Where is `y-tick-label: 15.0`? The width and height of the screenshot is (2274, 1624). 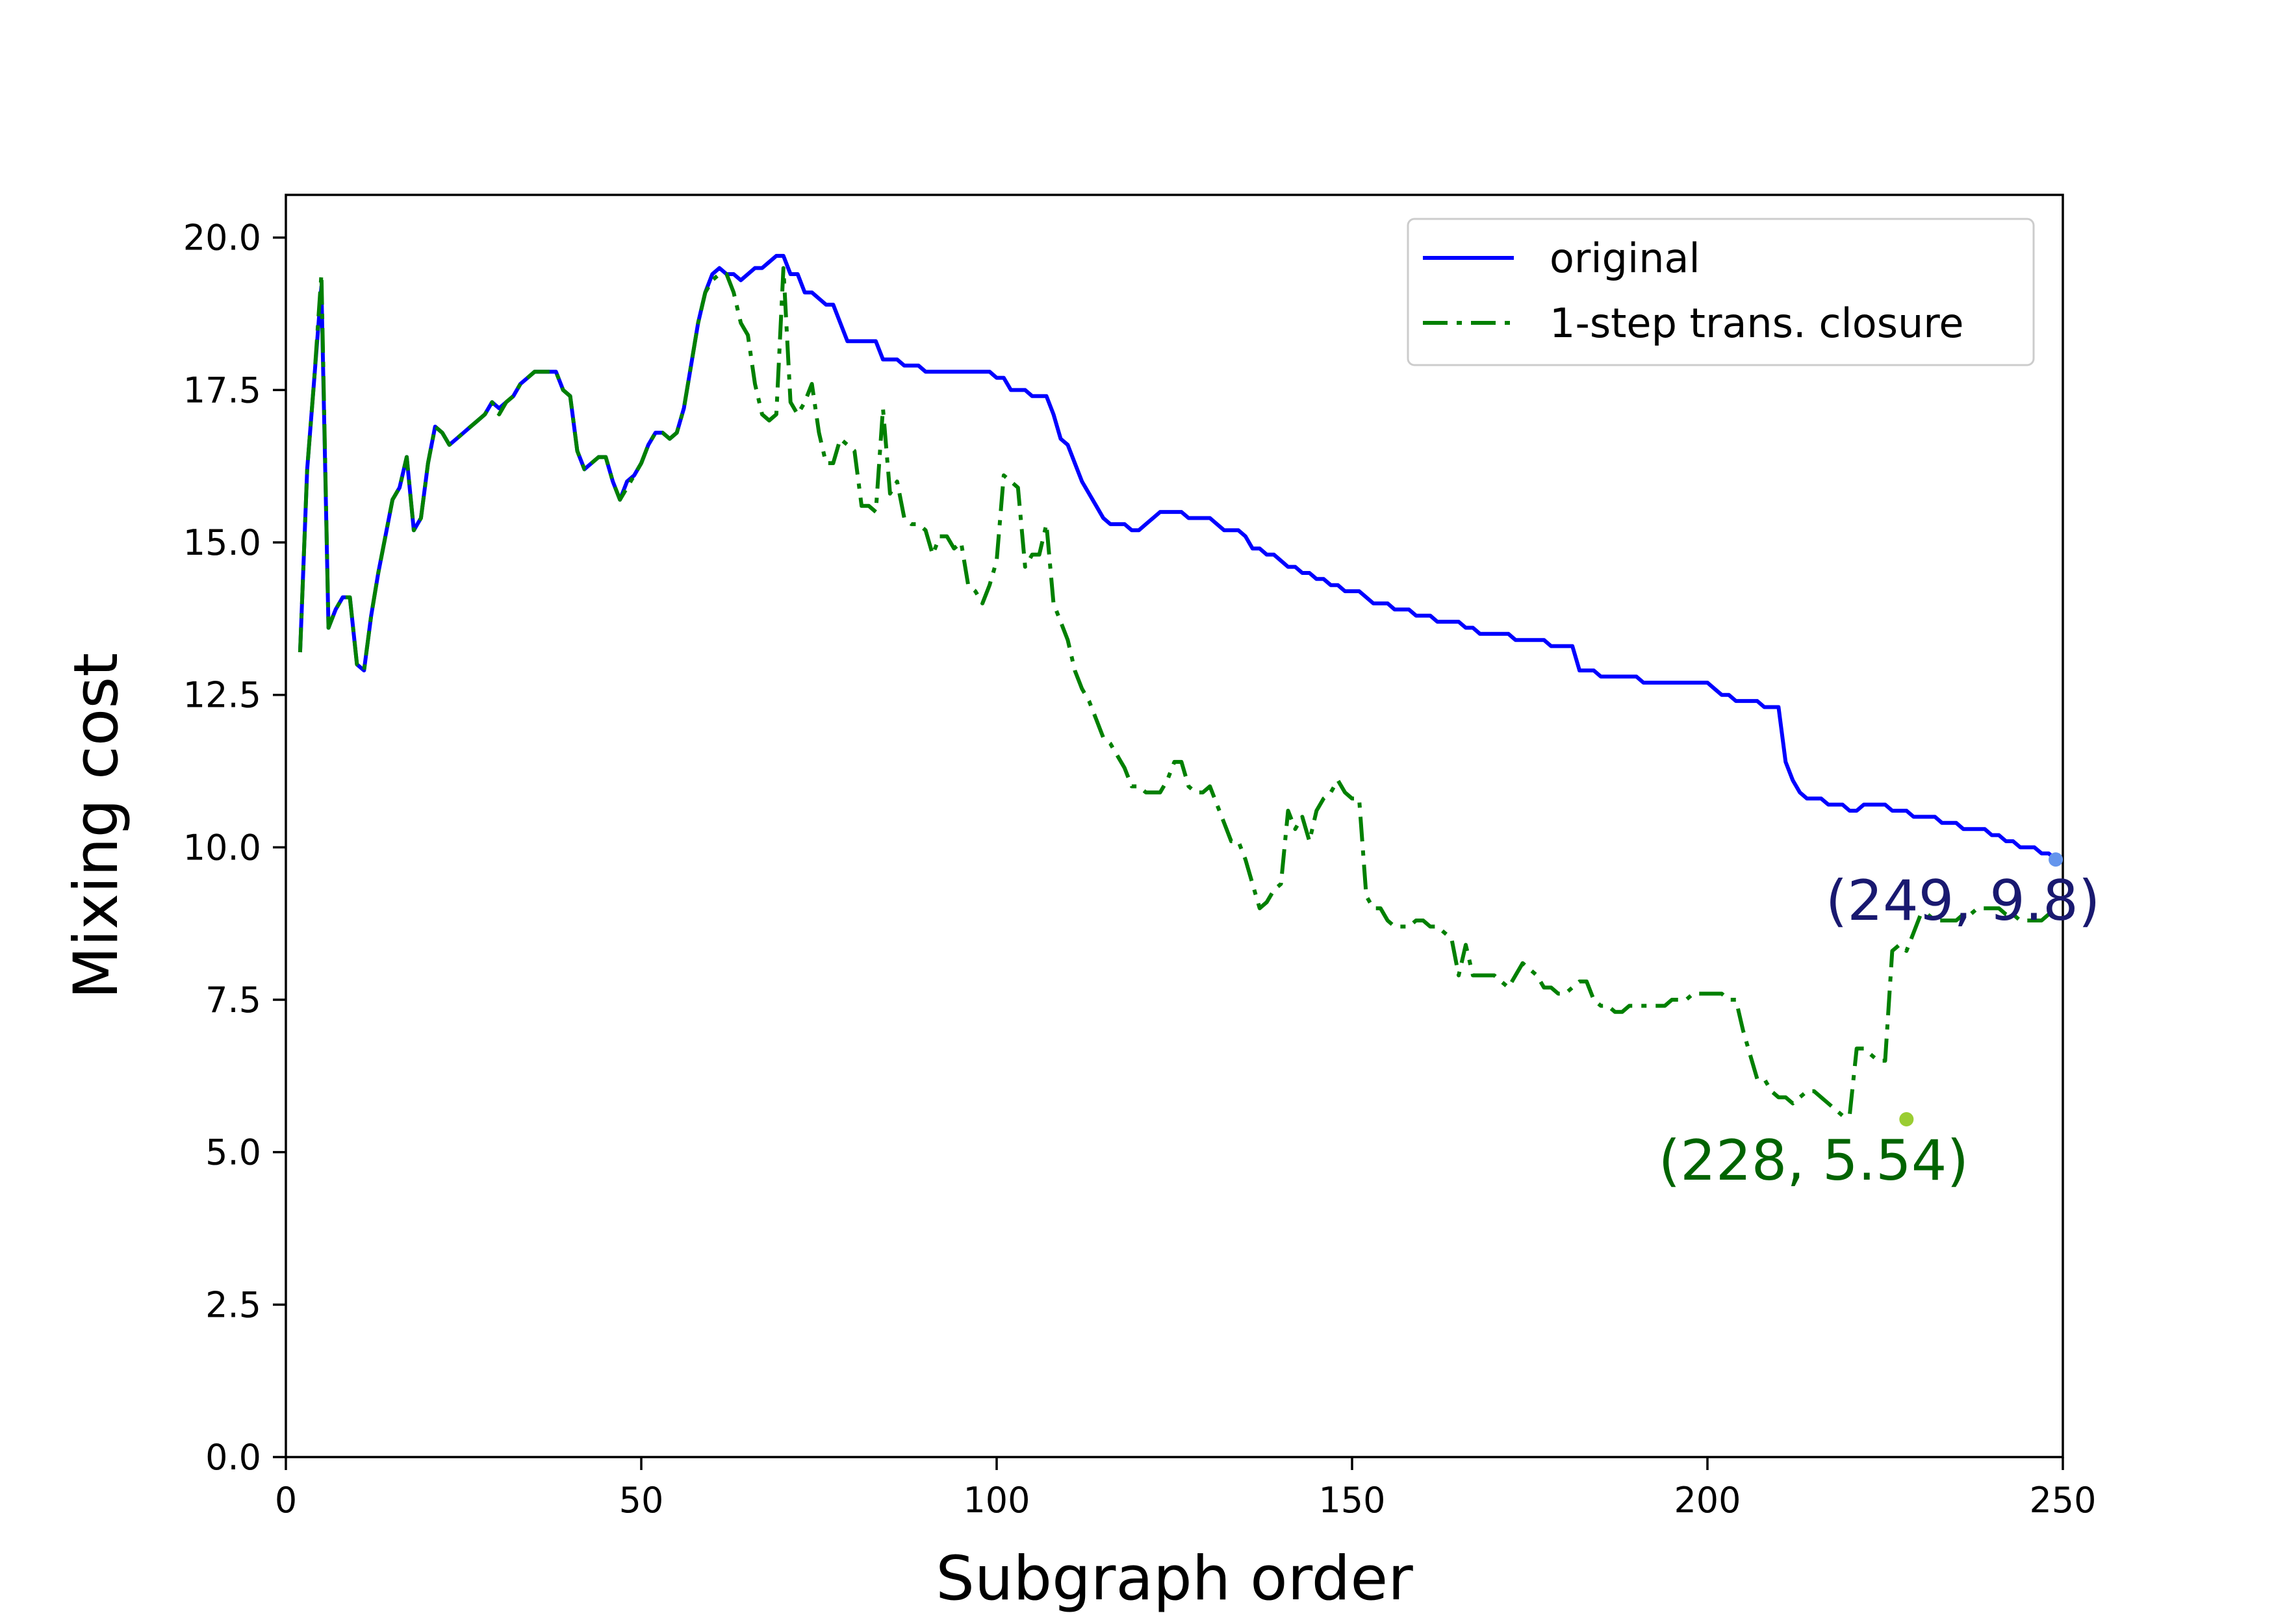 y-tick-label: 15.0 is located at coordinates (222, 542).